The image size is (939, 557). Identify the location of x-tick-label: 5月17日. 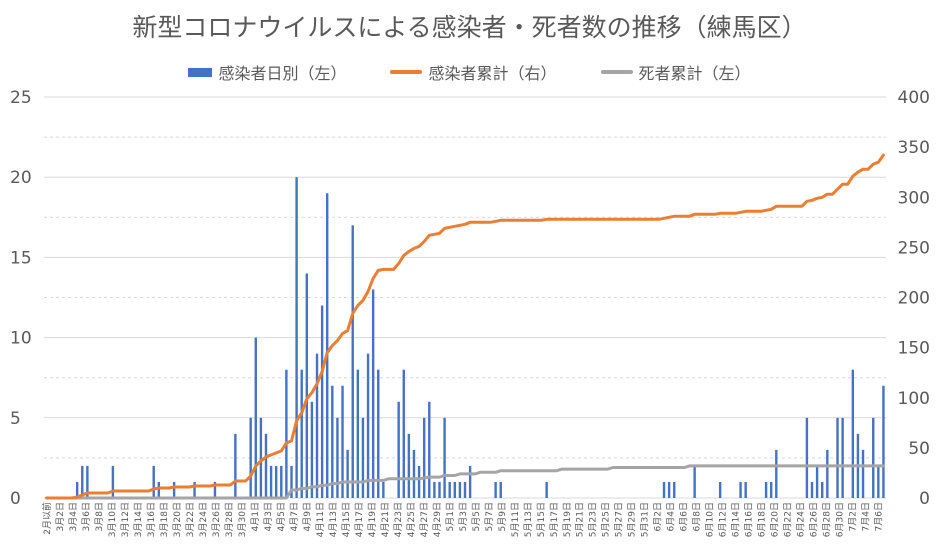
(554, 519).